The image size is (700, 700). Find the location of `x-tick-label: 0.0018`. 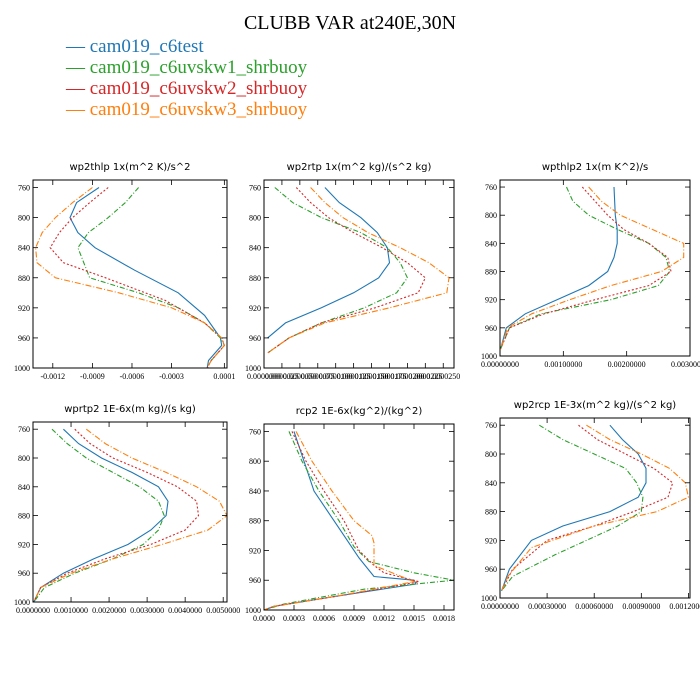

x-tick-label: 0.0018 is located at coordinates (444, 618).